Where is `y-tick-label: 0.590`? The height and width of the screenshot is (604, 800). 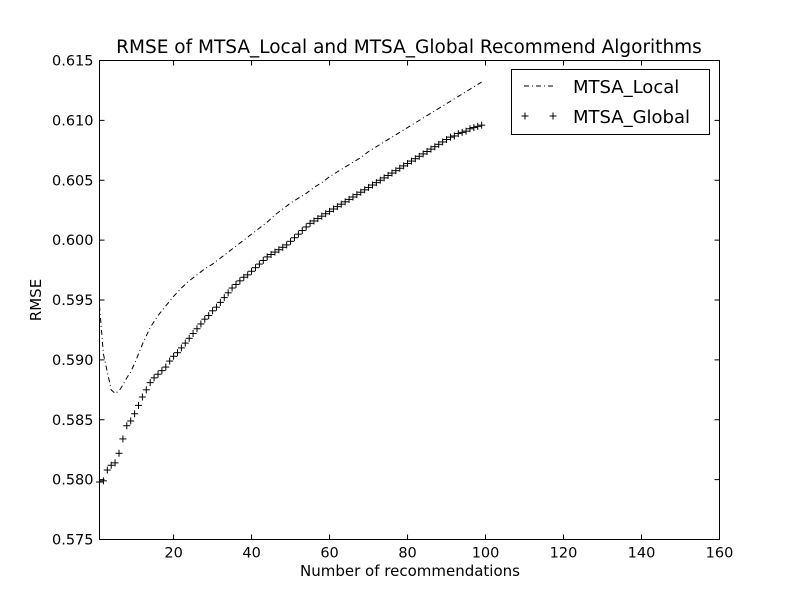
y-tick-label: 0.590 is located at coordinates (73, 361).